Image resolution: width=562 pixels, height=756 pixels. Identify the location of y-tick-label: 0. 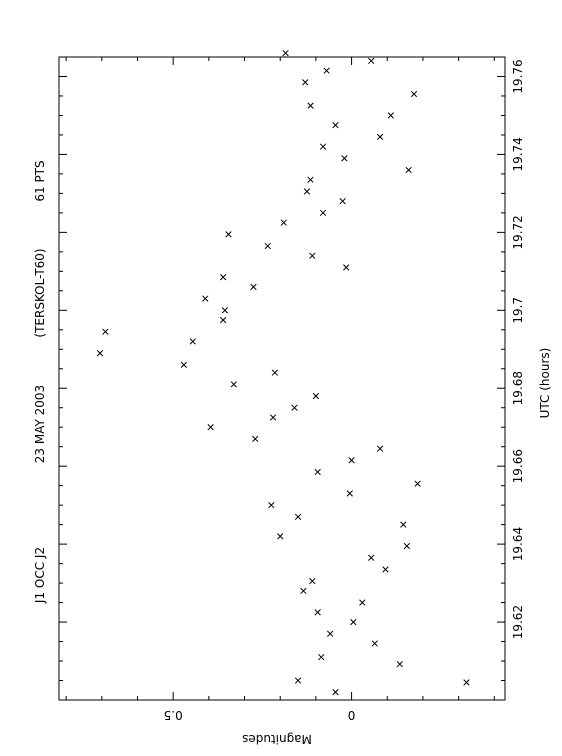
(352, 715).